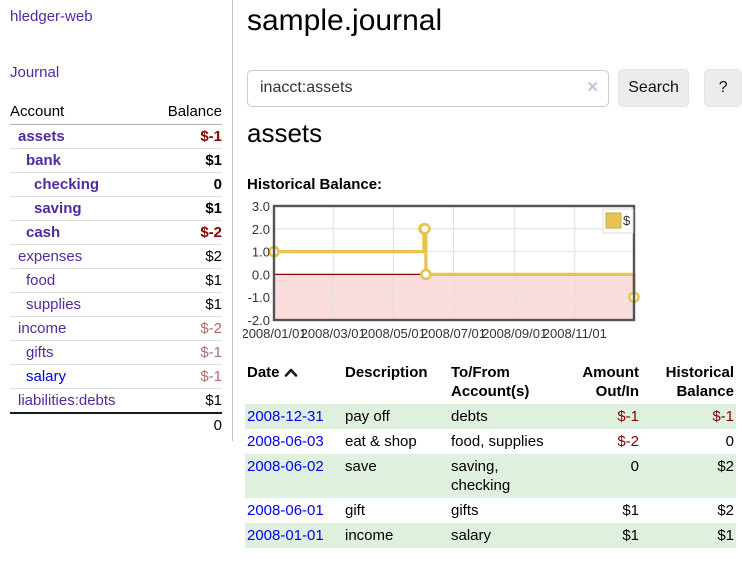 This screenshot has width=742, height=582. What do you see at coordinates (43, 232) in the screenshot?
I see `account-link: cash` at bounding box center [43, 232].